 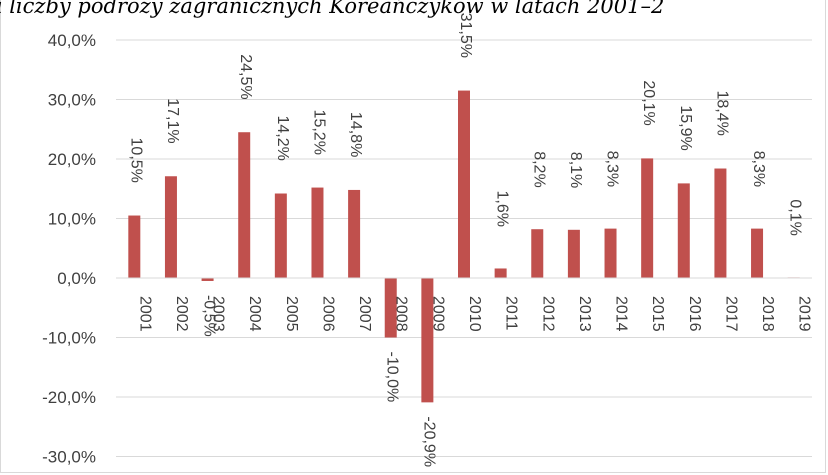 I want to click on data-label: -0,5%, so click(x=209, y=316).